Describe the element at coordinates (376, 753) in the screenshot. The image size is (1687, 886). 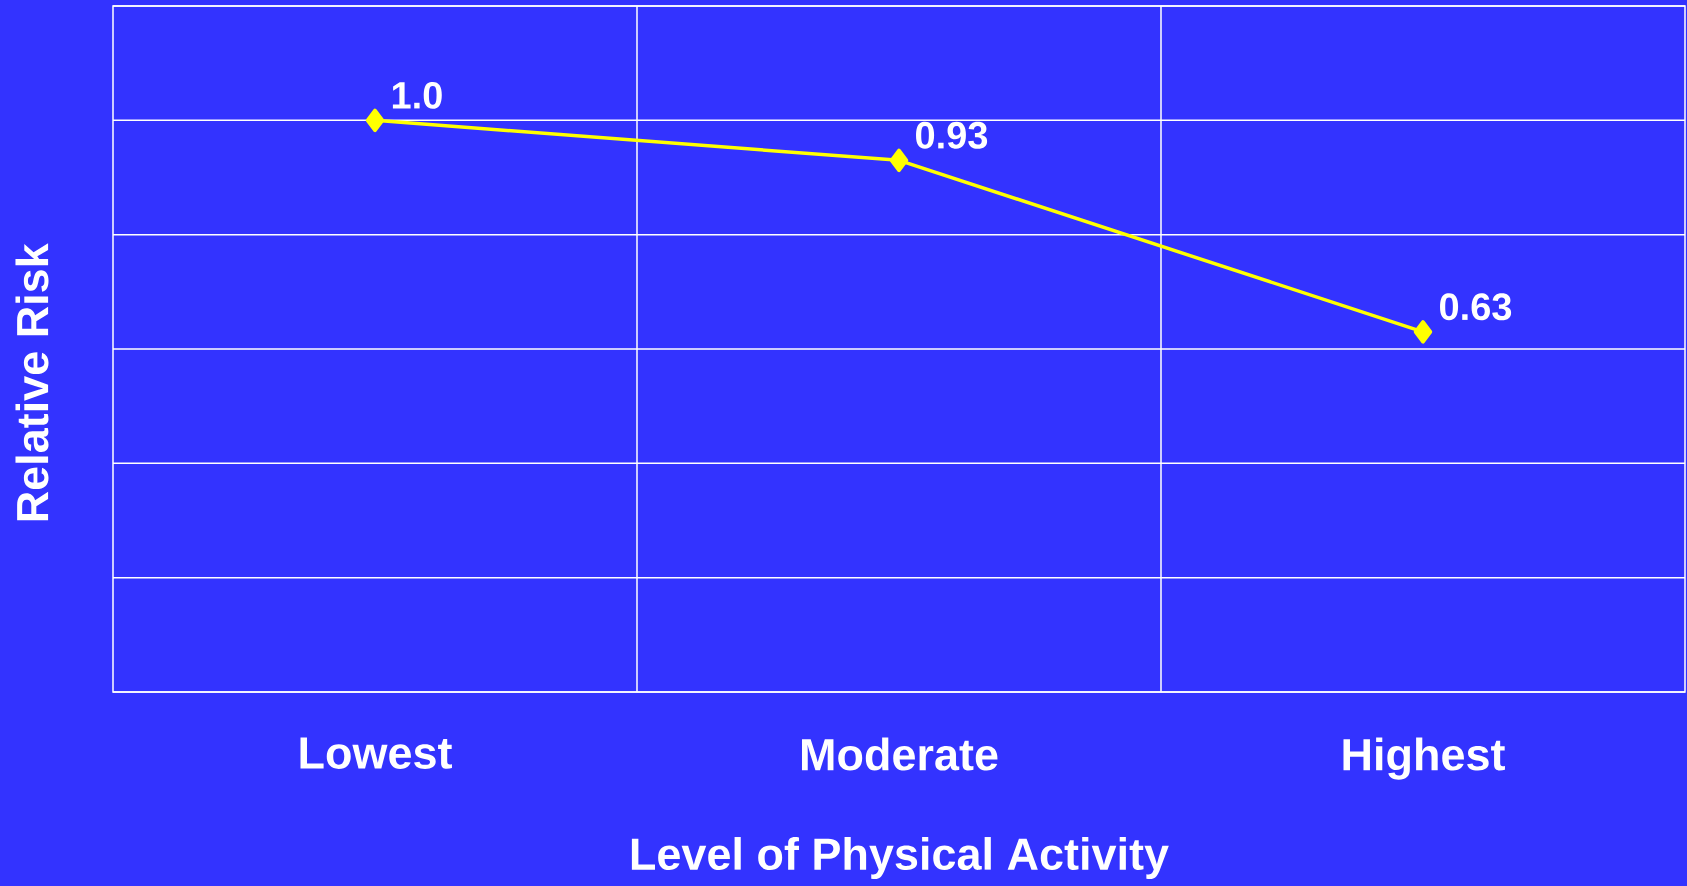
I see `x-tick-label: Lowest` at that location.